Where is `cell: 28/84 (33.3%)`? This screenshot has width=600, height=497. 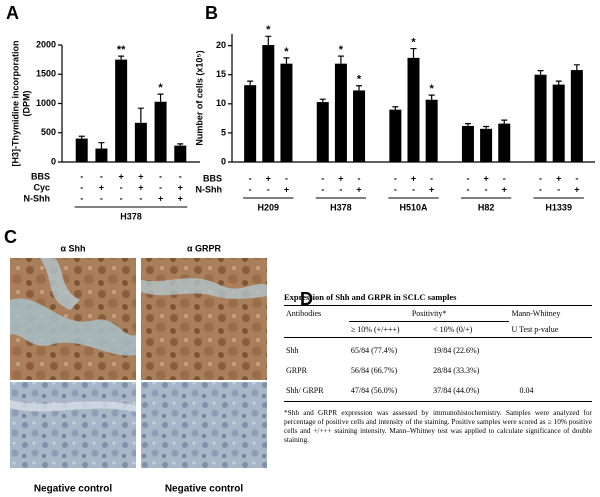
cell: 28/84 (33.3%) is located at coordinates (456, 370).